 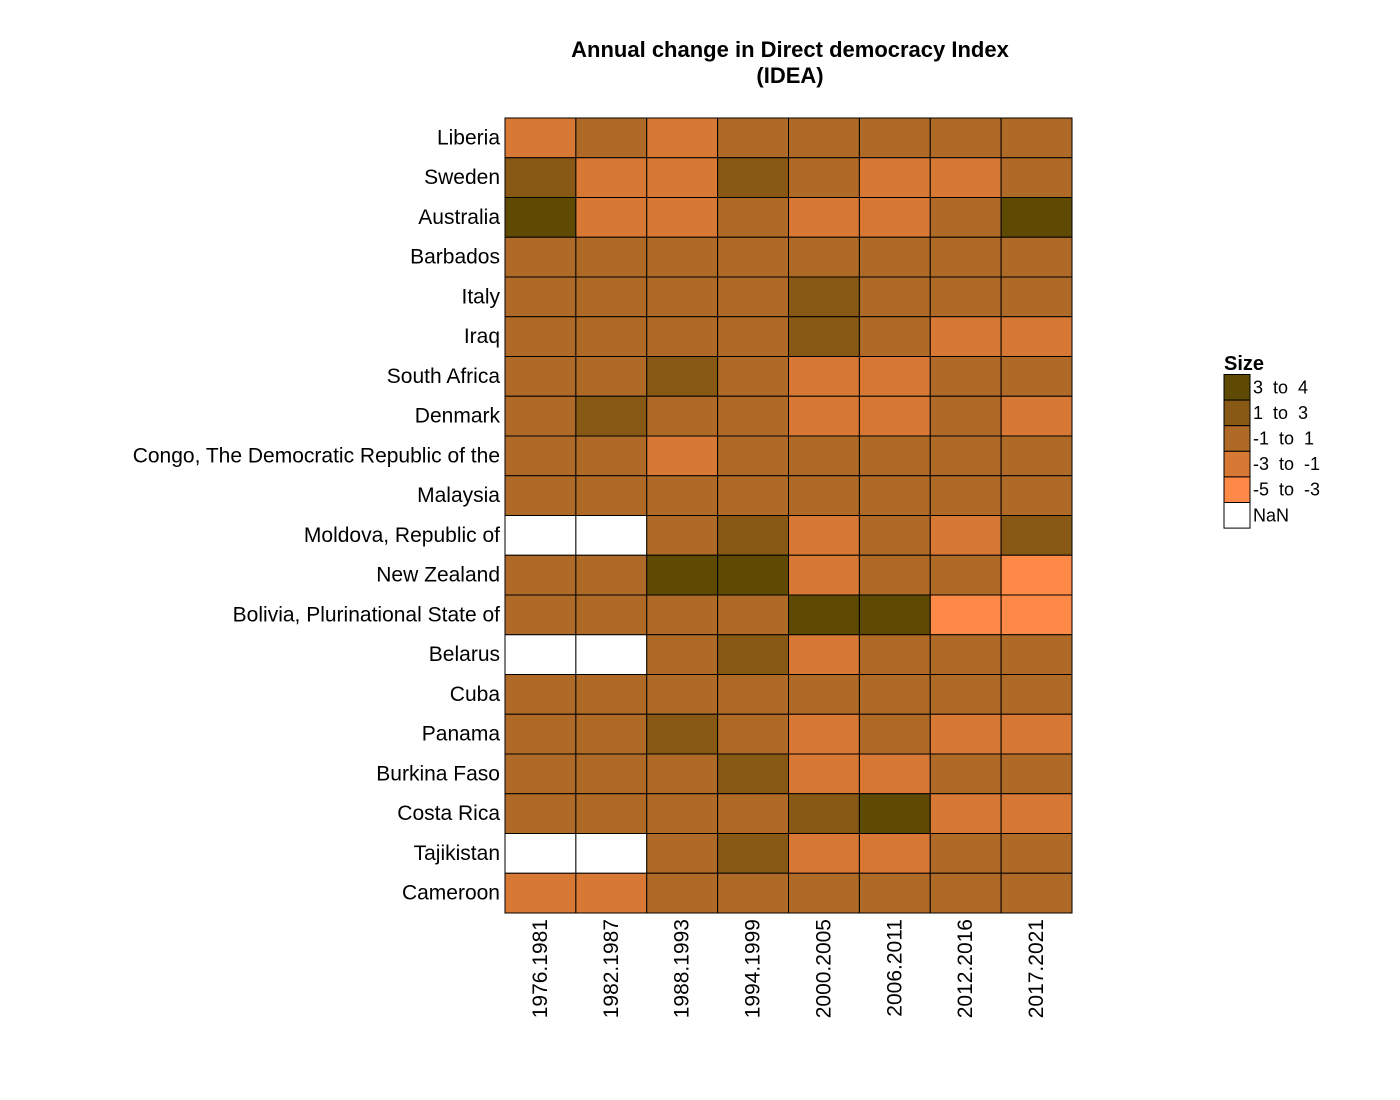 I want to click on row-label: Italy, so click(x=480, y=296).